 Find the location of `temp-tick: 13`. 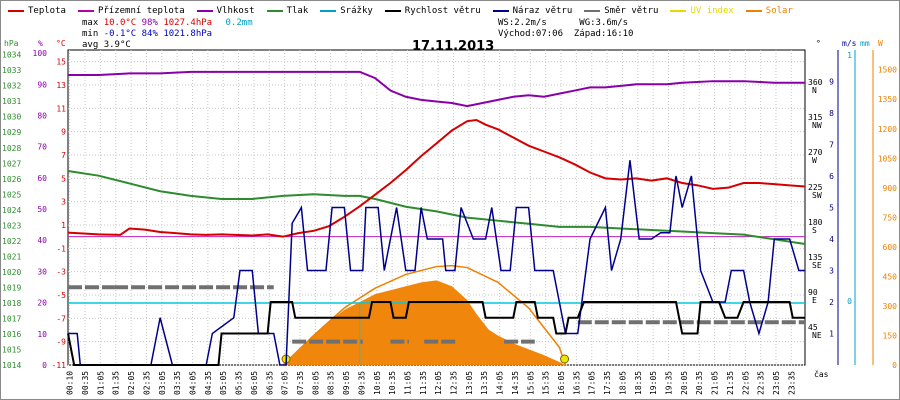

temp-tick: 13 is located at coordinates (61, 85).